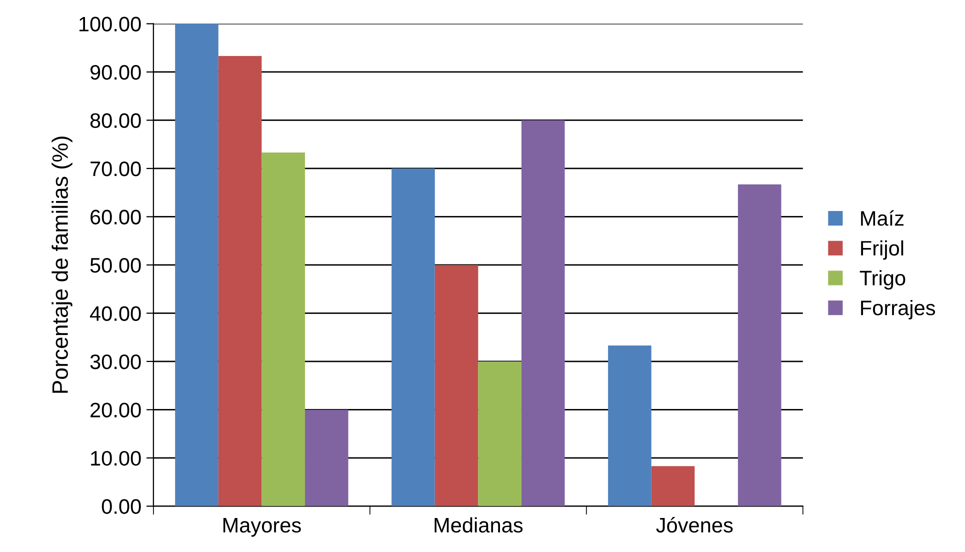 The height and width of the screenshot is (552, 965). Describe the element at coordinates (694, 525) in the screenshot. I see `x-tick-label: Jóvenes` at that location.